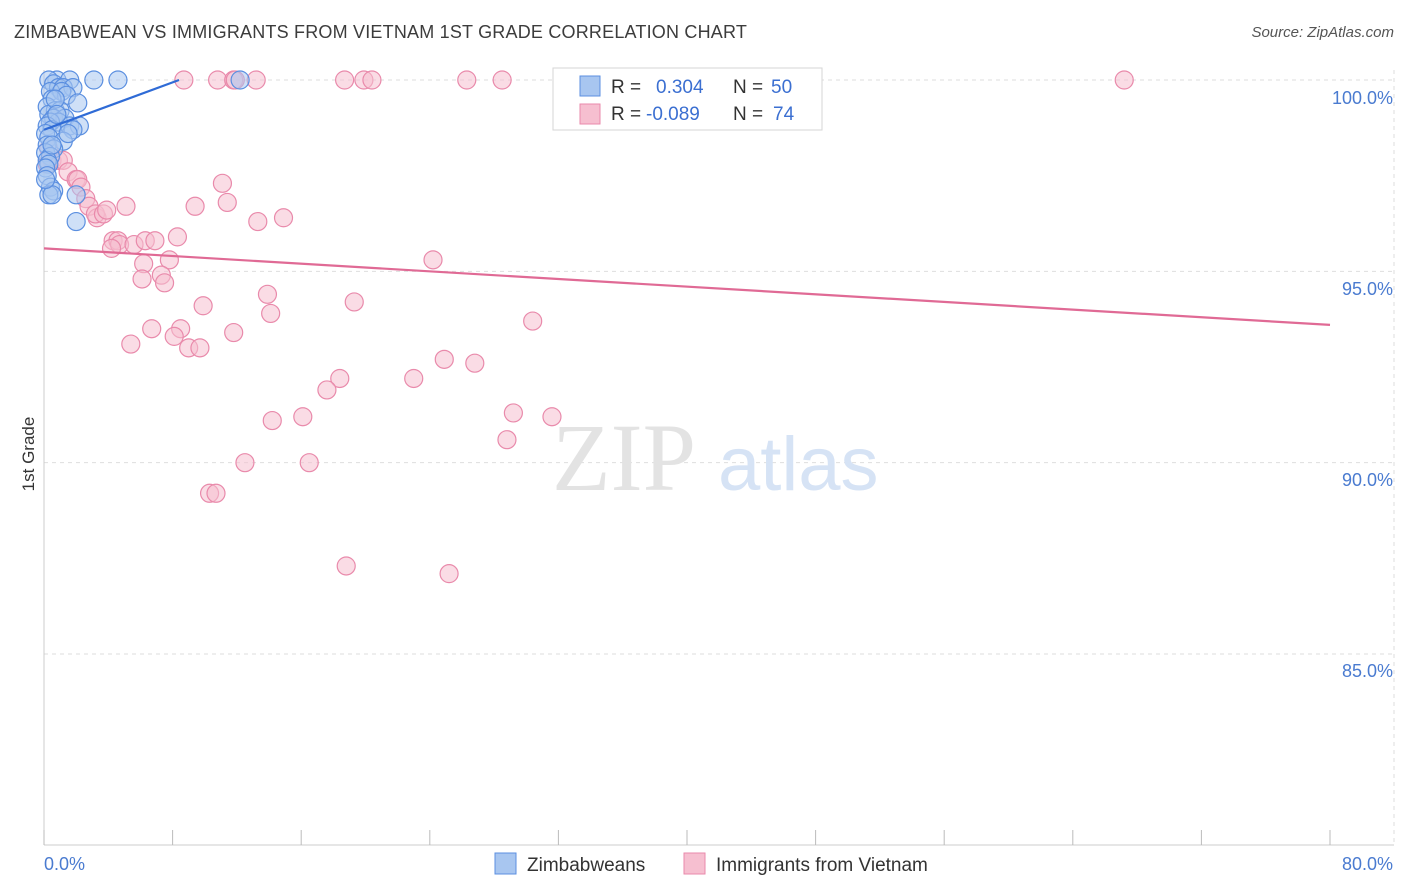  I want to click on x-tick-label-min: 0.0%, so click(64, 864).